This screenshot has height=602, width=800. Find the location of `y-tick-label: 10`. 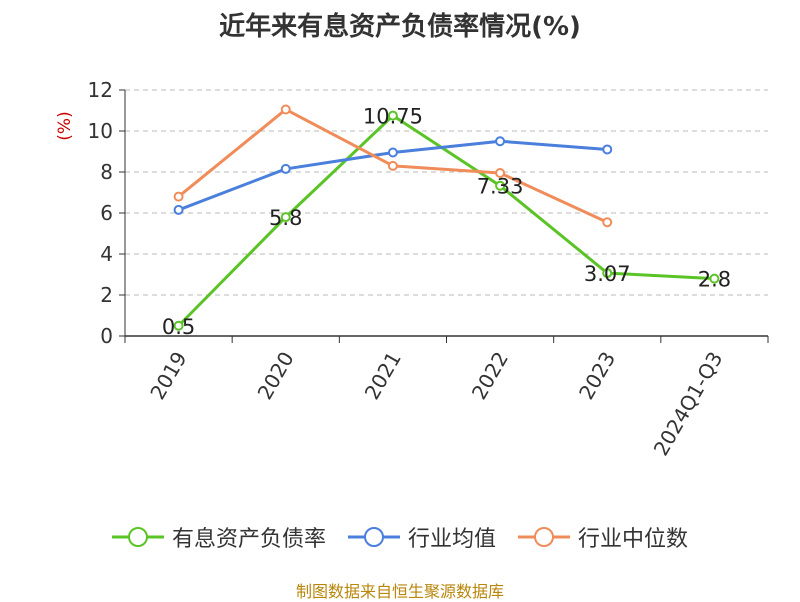

y-tick-label: 10 is located at coordinates (100, 131).